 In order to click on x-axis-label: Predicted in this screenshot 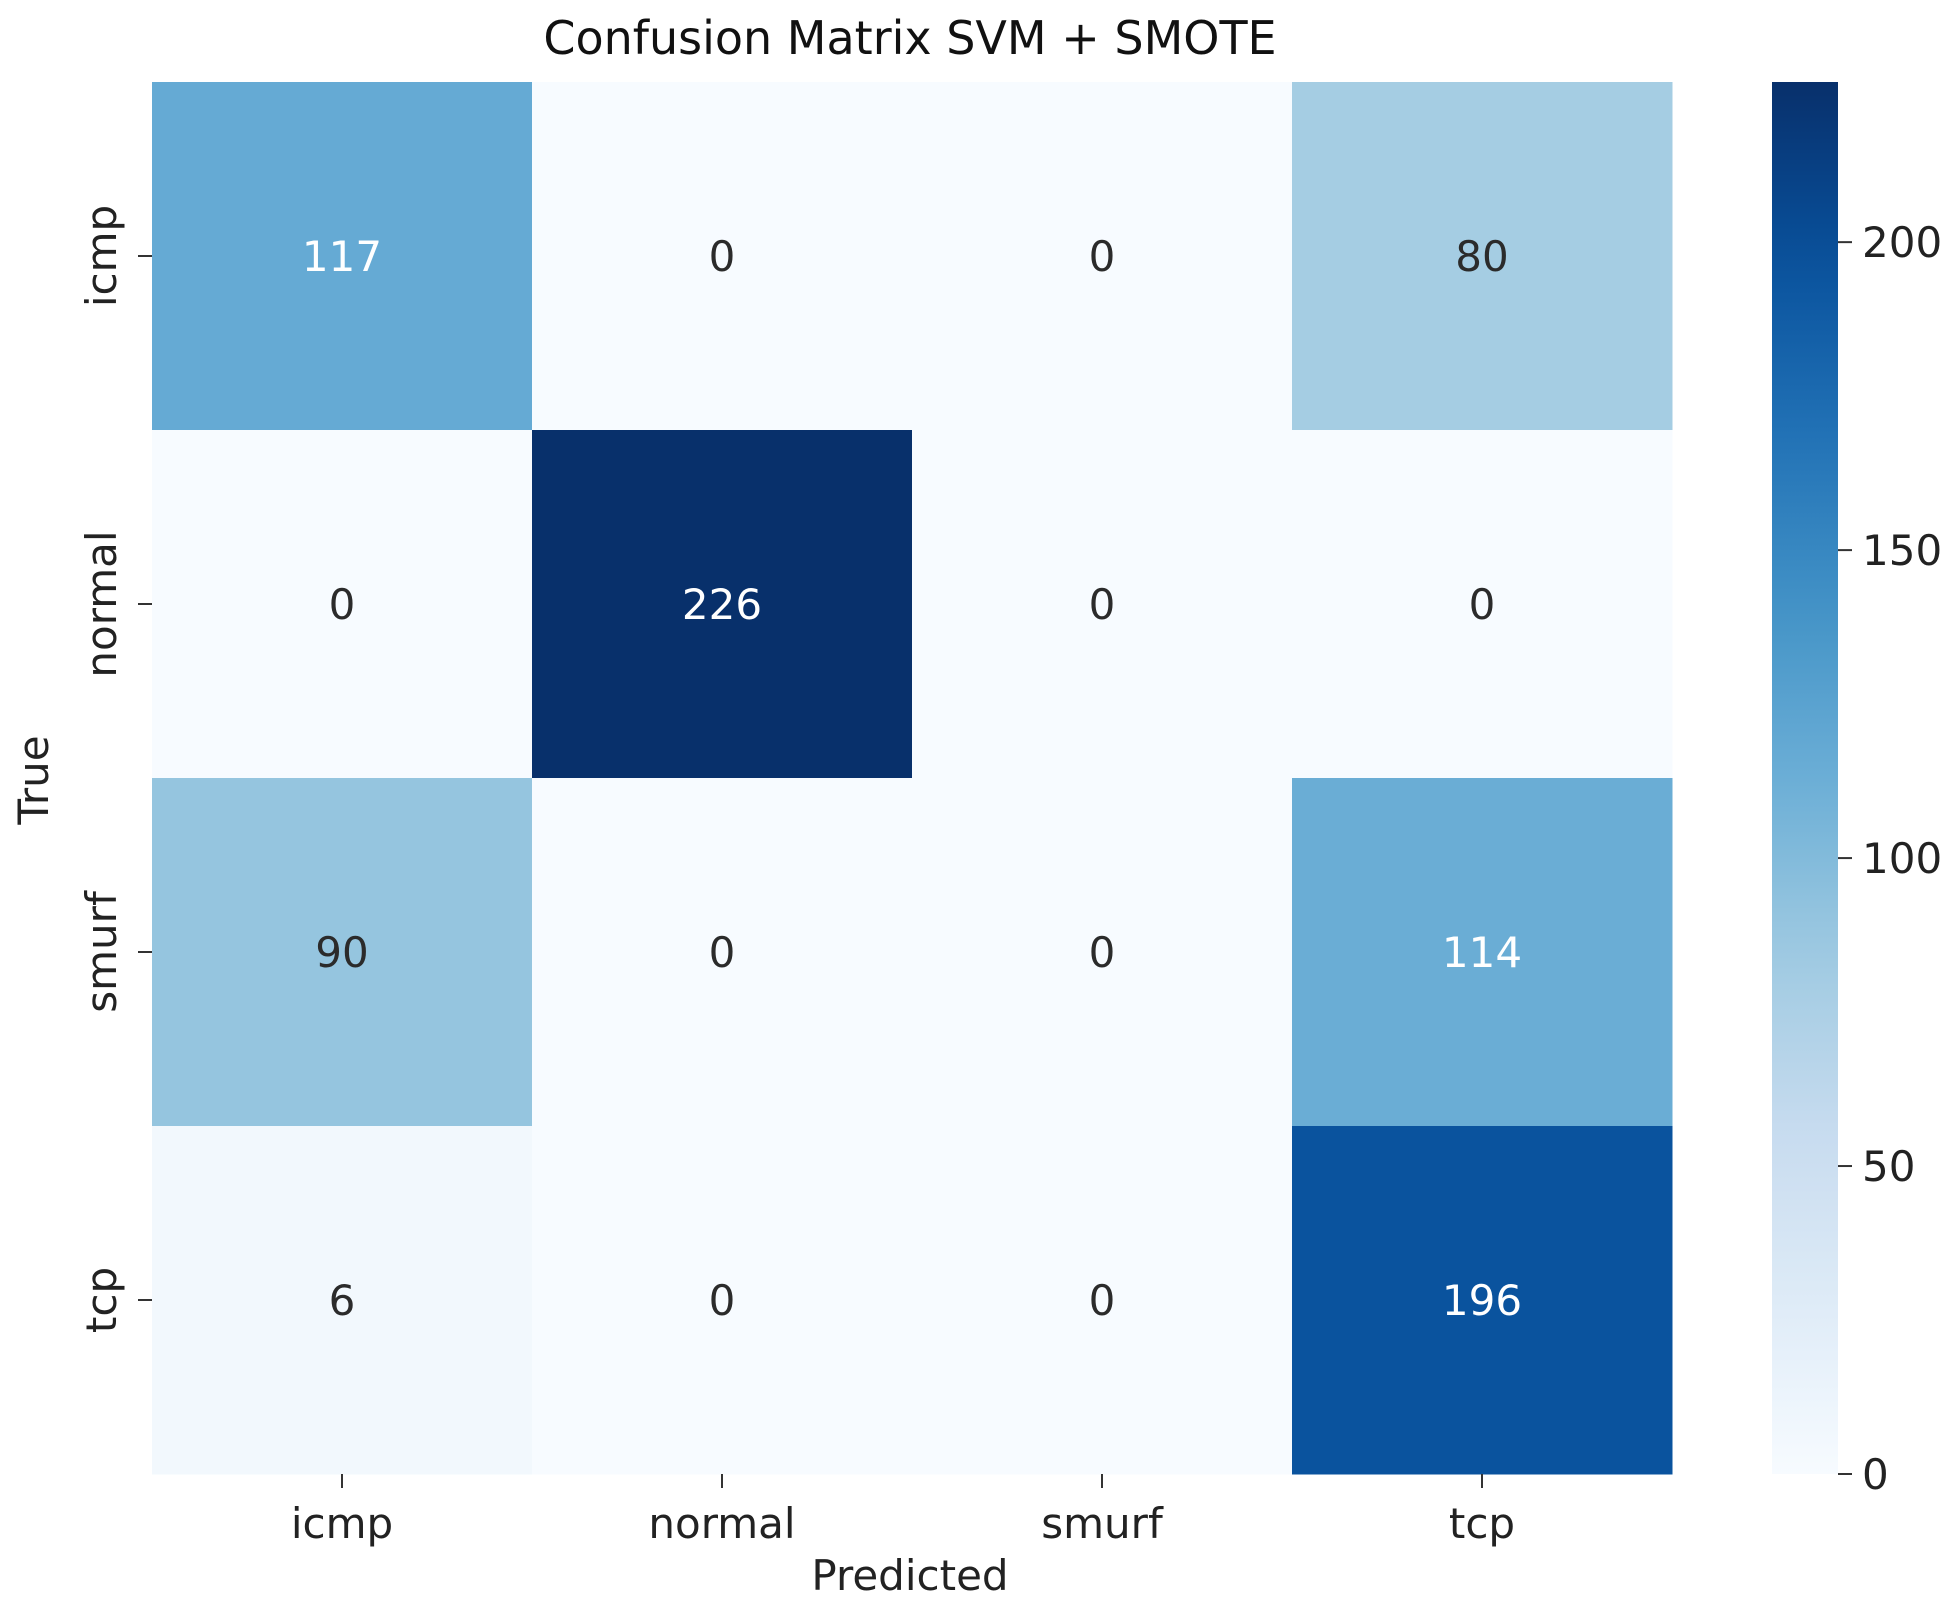, I will do `click(909, 1575)`.